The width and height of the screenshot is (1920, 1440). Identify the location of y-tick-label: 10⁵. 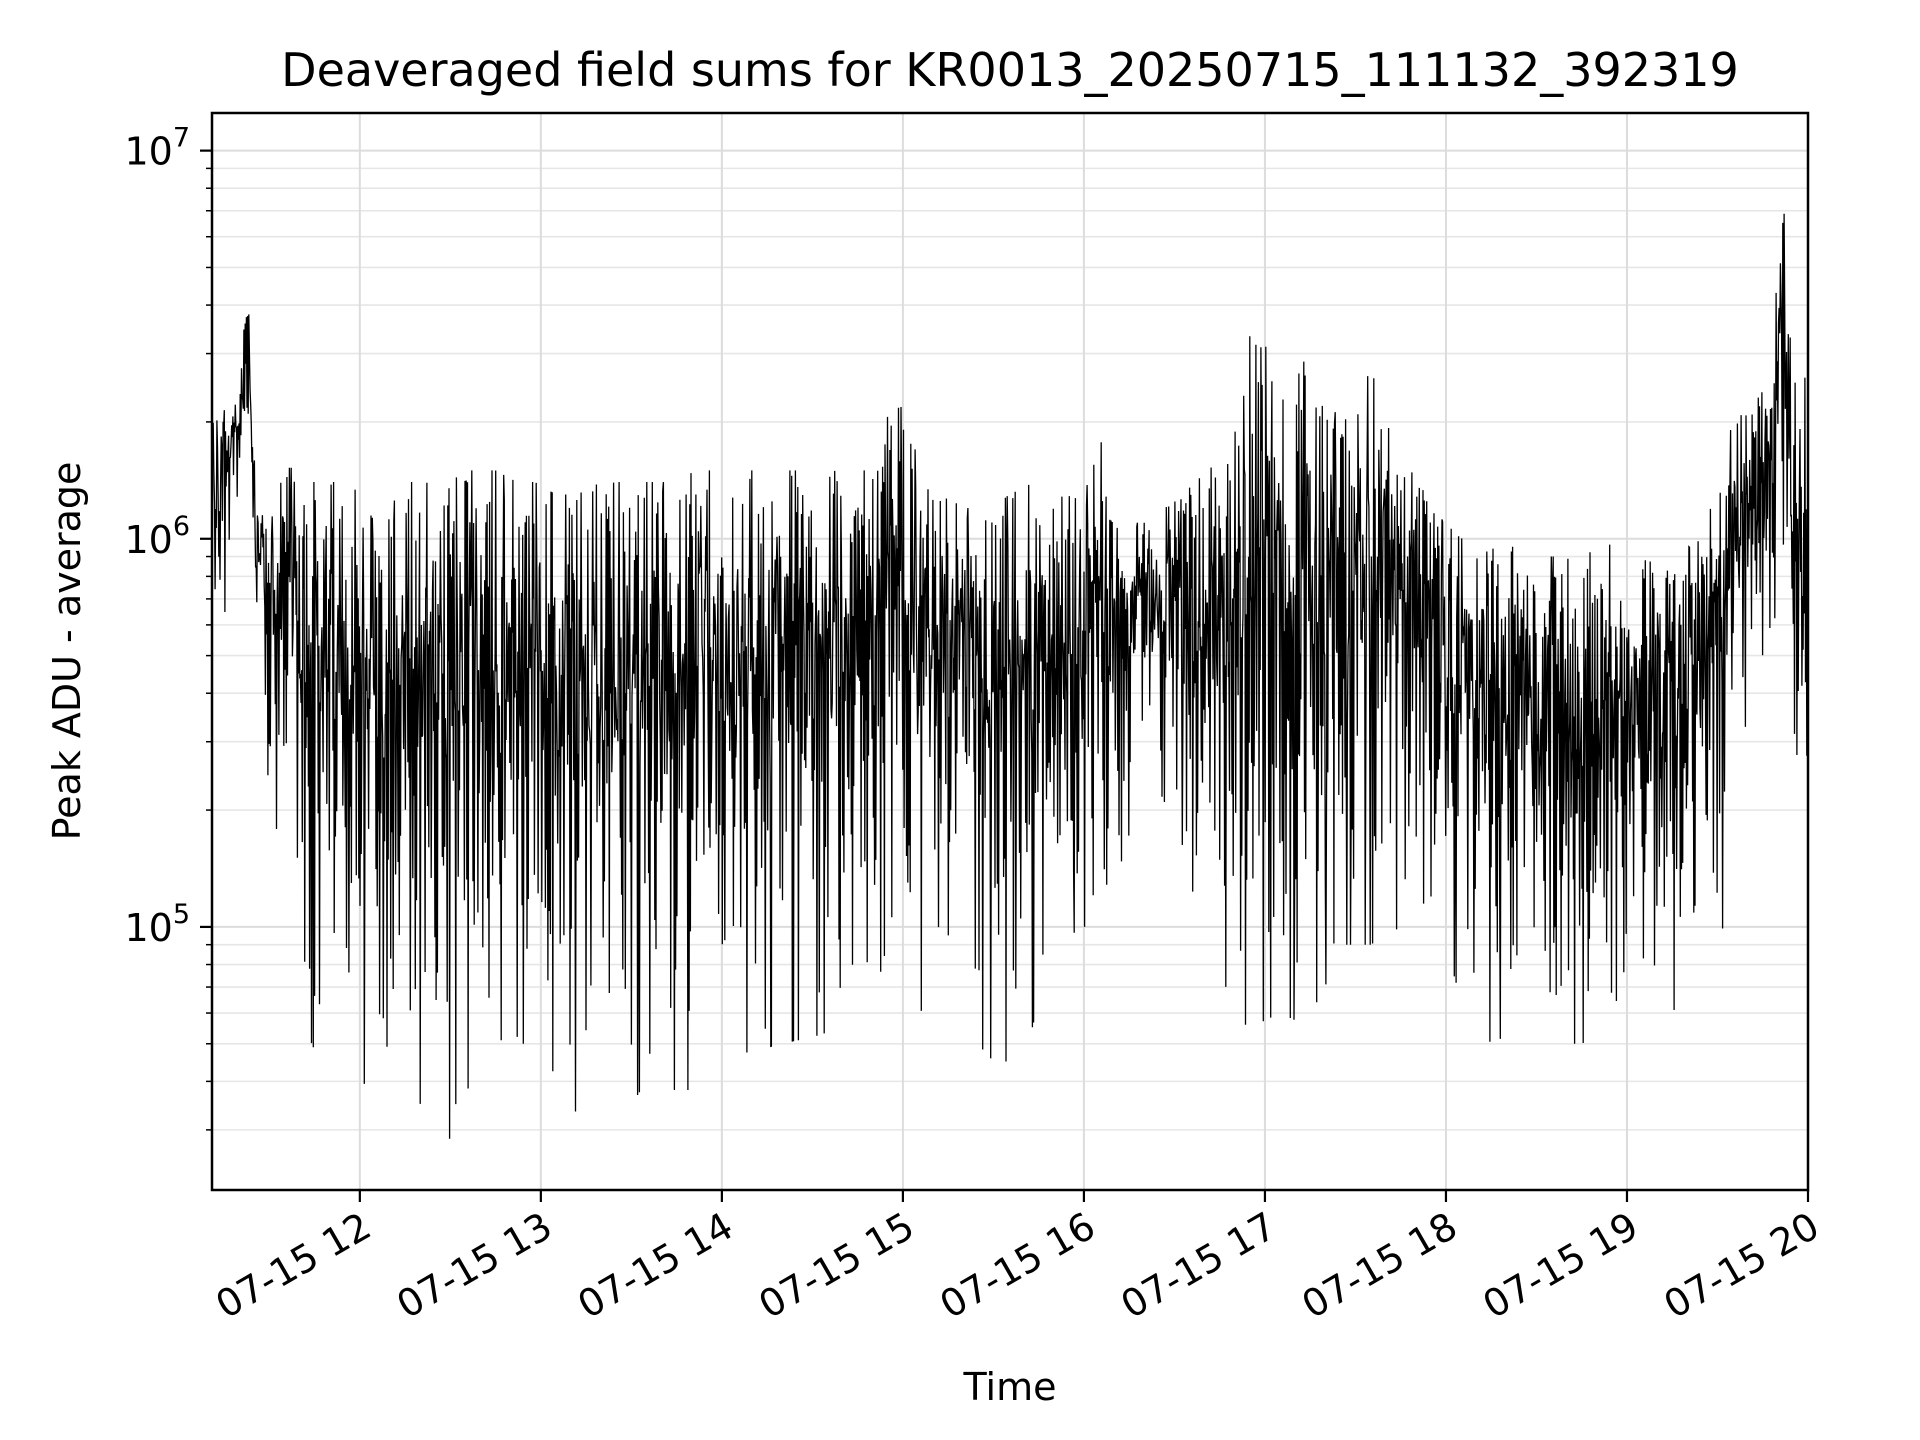
(157, 924).